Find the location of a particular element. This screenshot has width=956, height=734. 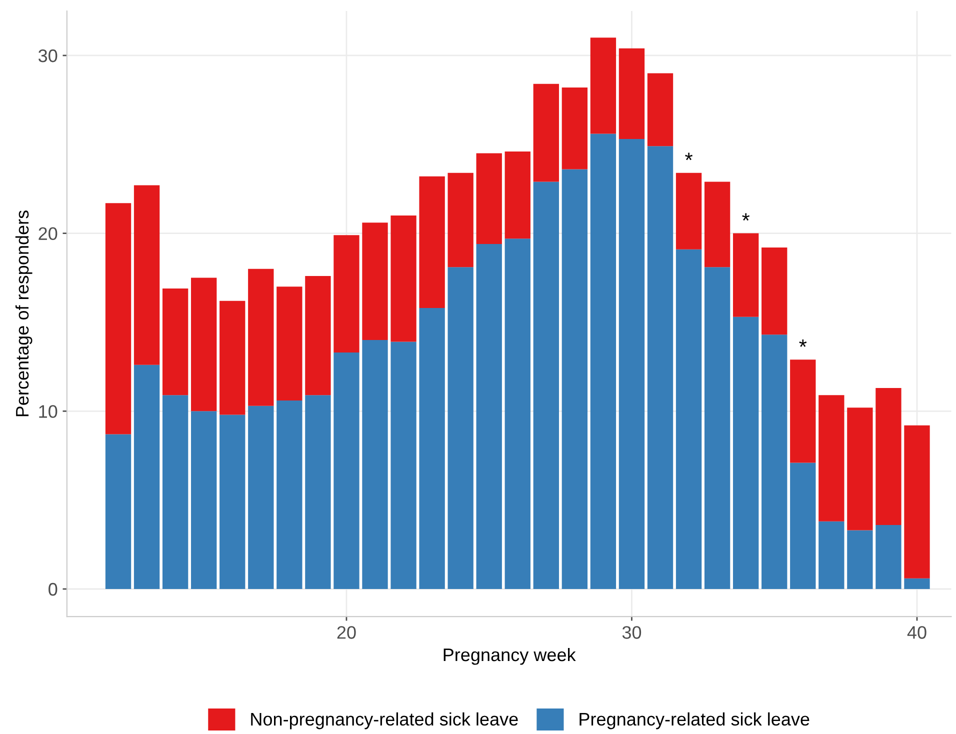

x-tick-label: 40 is located at coordinates (916, 632).